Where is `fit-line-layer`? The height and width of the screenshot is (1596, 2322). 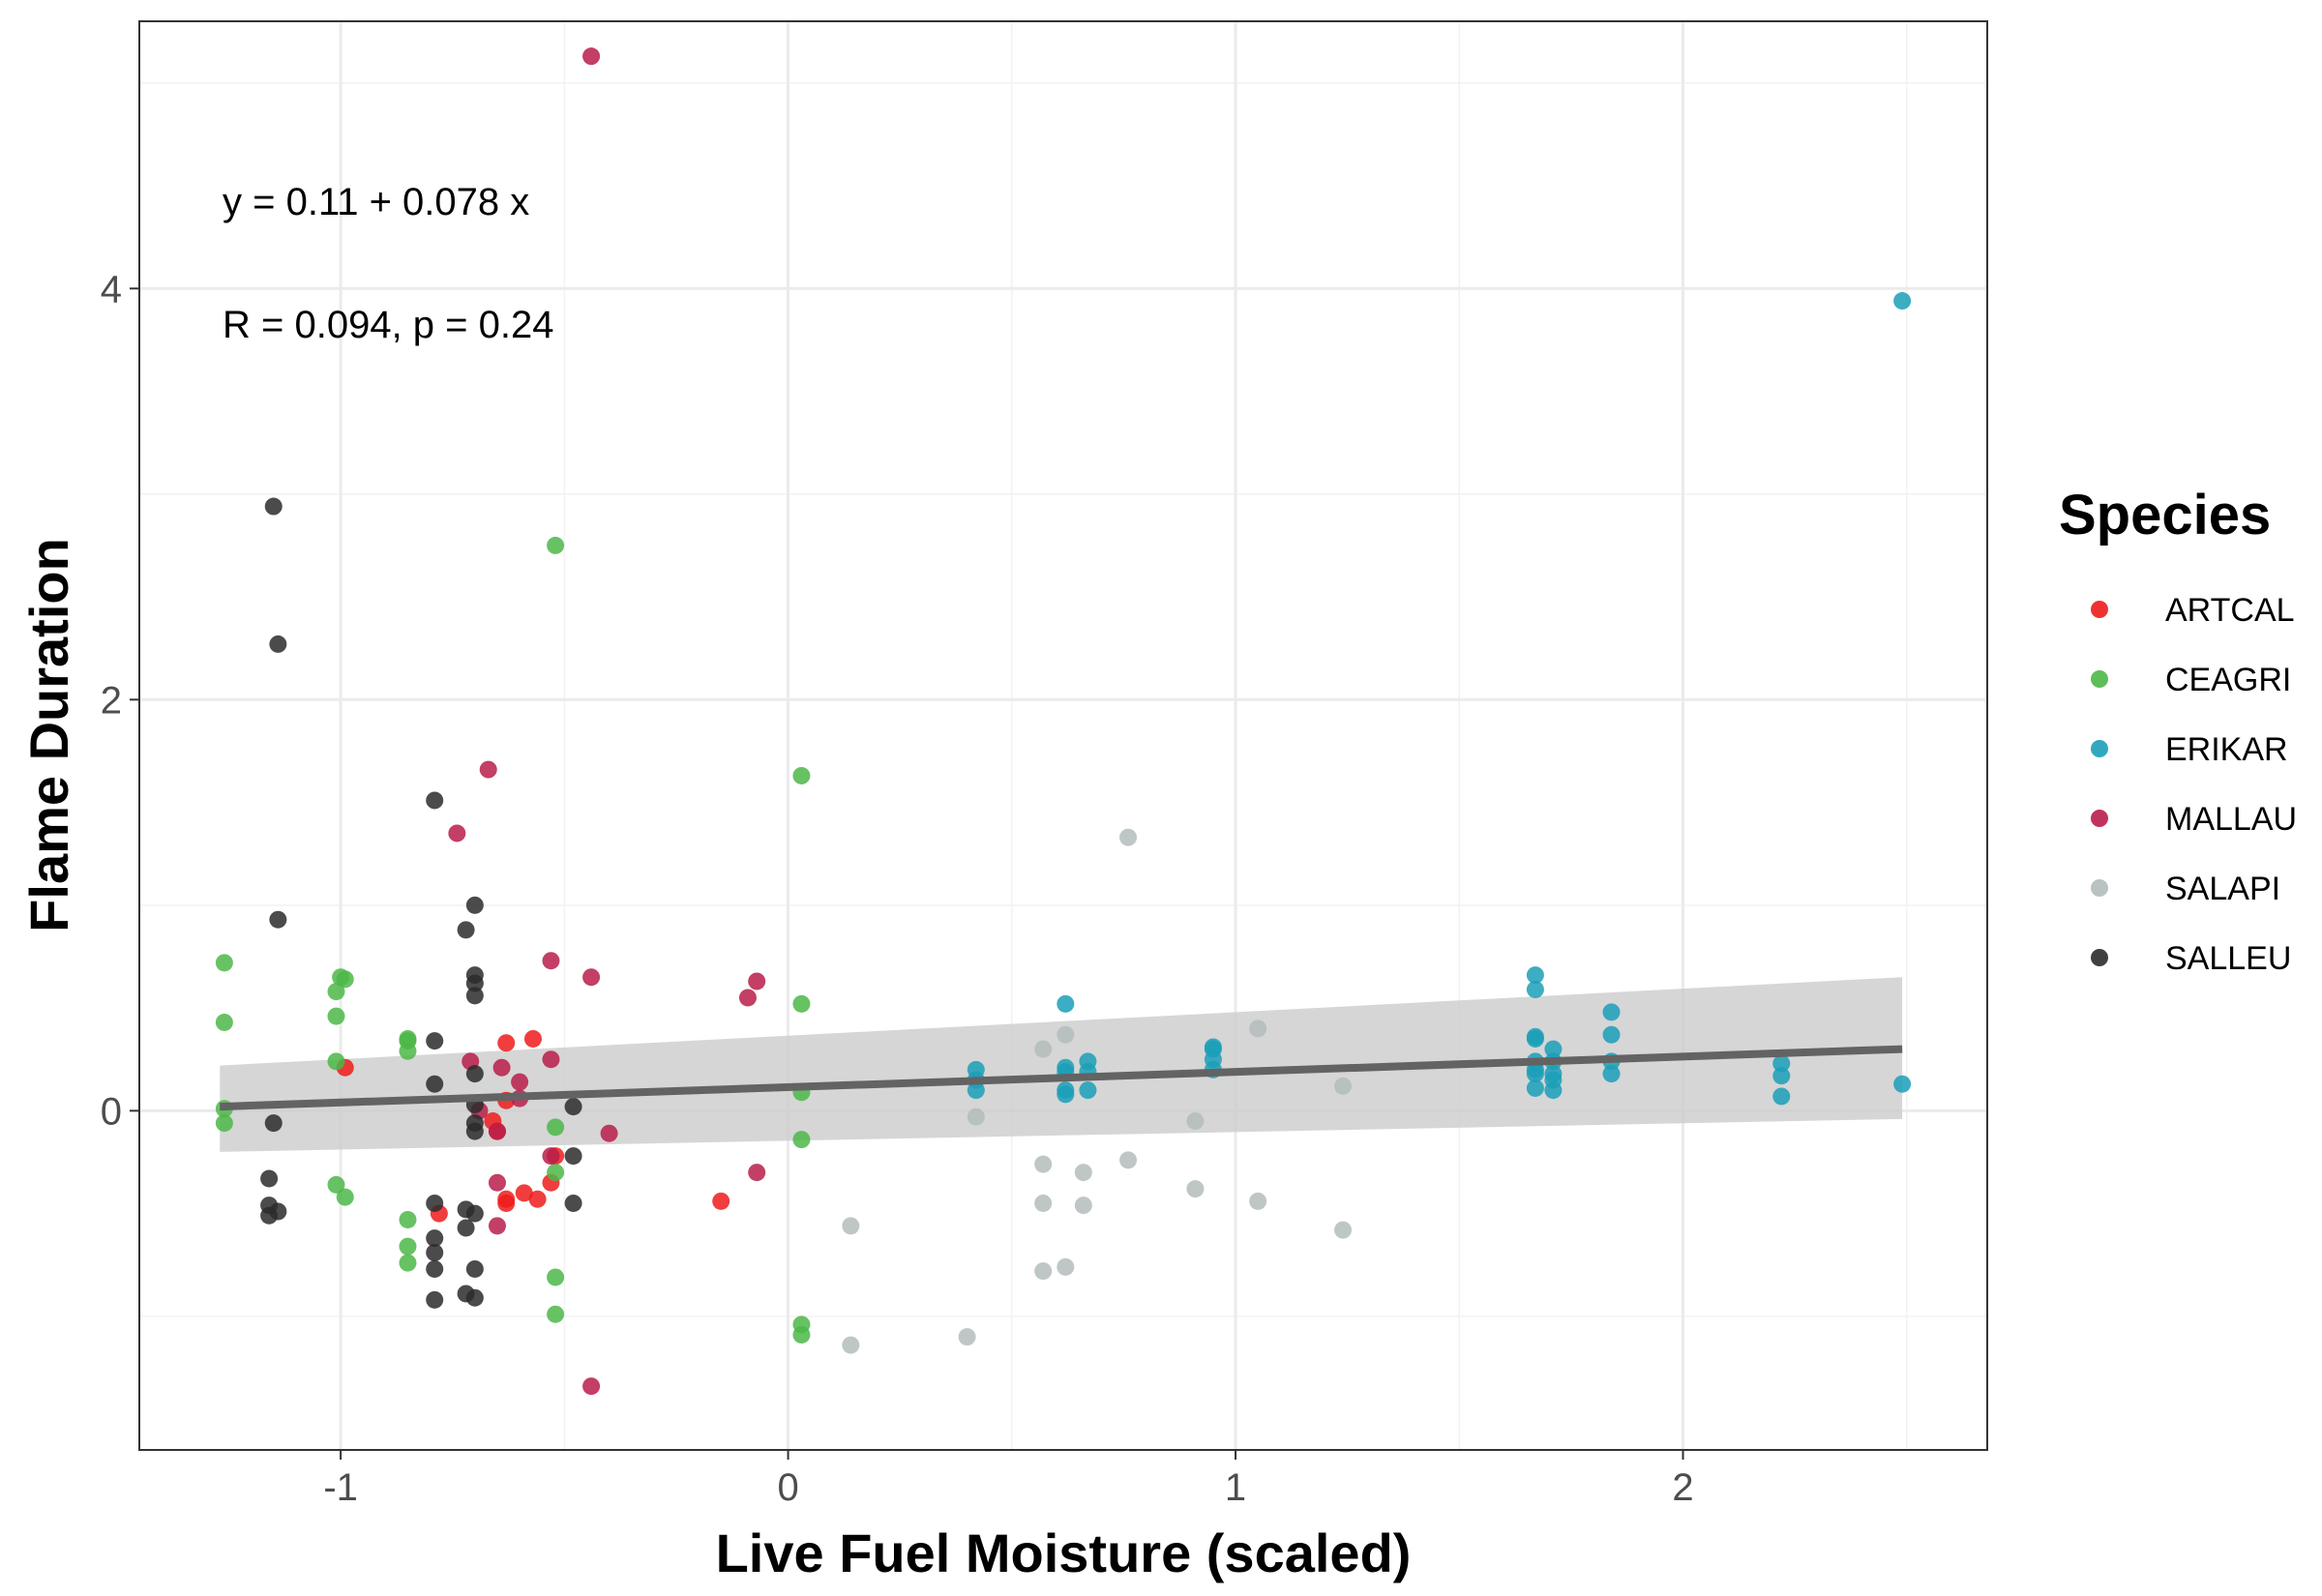
fit-line-layer is located at coordinates (1061, 1078).